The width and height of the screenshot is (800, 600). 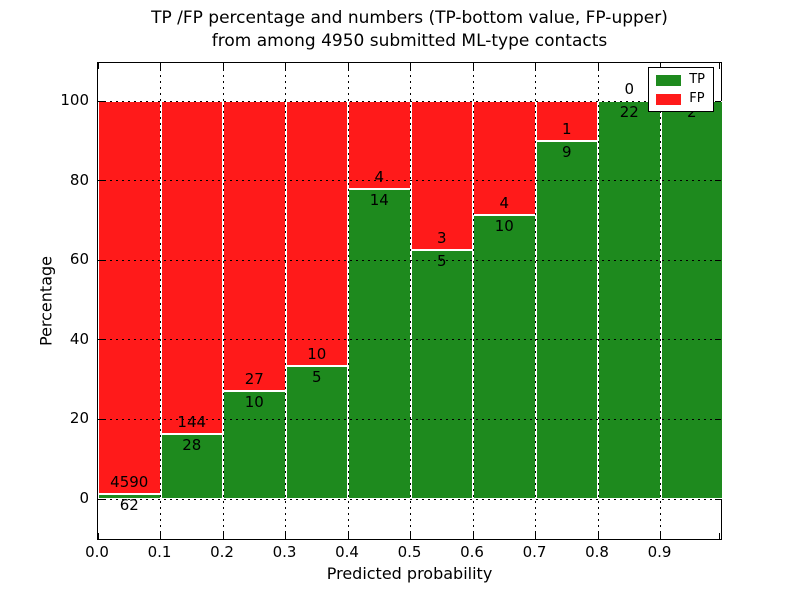 What do you see at coordinates (254, 379) in the screenshot?
I see `fp-count-label: 27` at bounding box center [254, 379].